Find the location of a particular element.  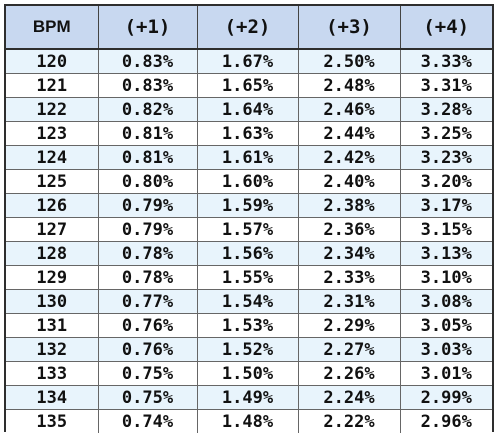

plus-3-cell: 2.29% is located at coordinates (349, 325).